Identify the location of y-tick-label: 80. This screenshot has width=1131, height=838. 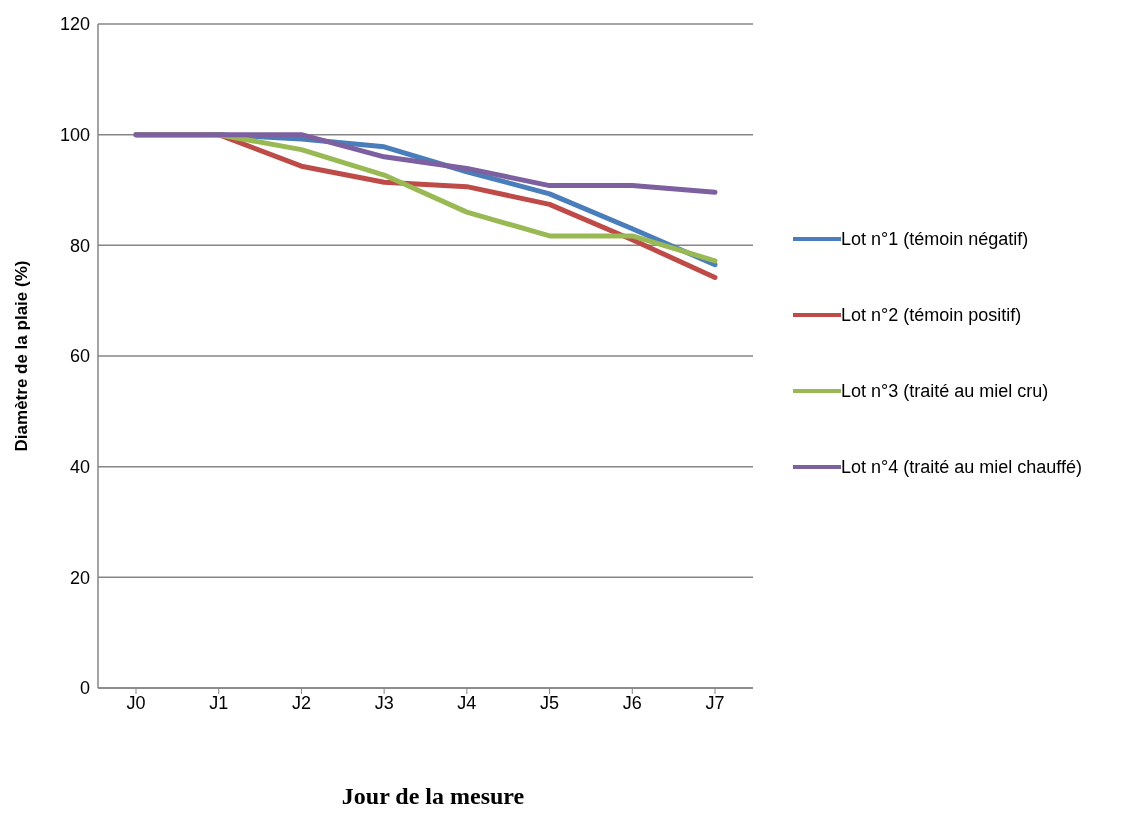
(79, 245).